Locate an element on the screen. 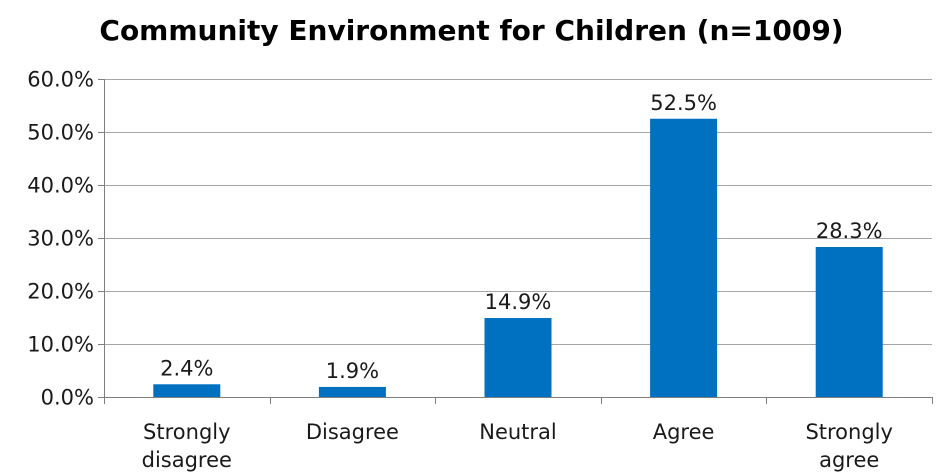 The width and height of the screenshot is (943, 475). x-category-label: Disagree is located at coordinates (352, 432).